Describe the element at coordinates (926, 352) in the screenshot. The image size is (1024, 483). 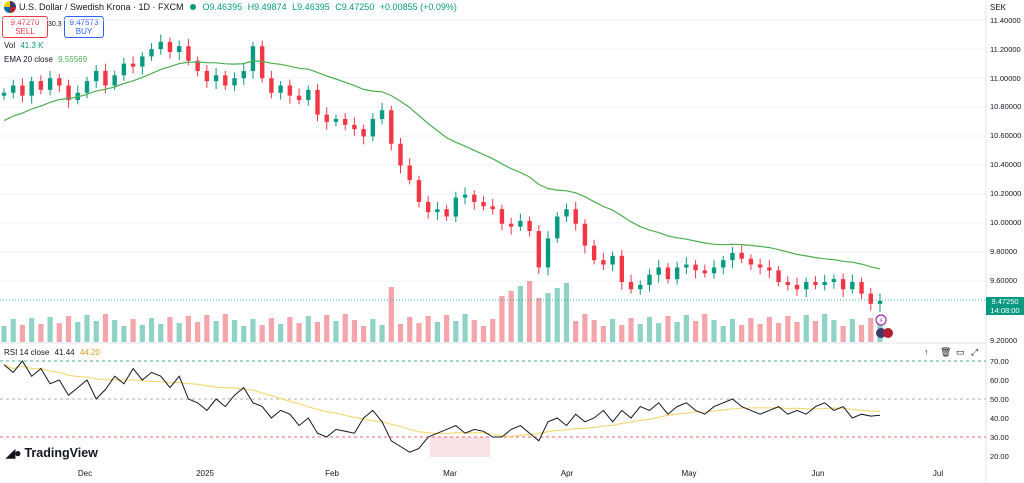
I see `move-pane-up-icon: ↑` at that location.